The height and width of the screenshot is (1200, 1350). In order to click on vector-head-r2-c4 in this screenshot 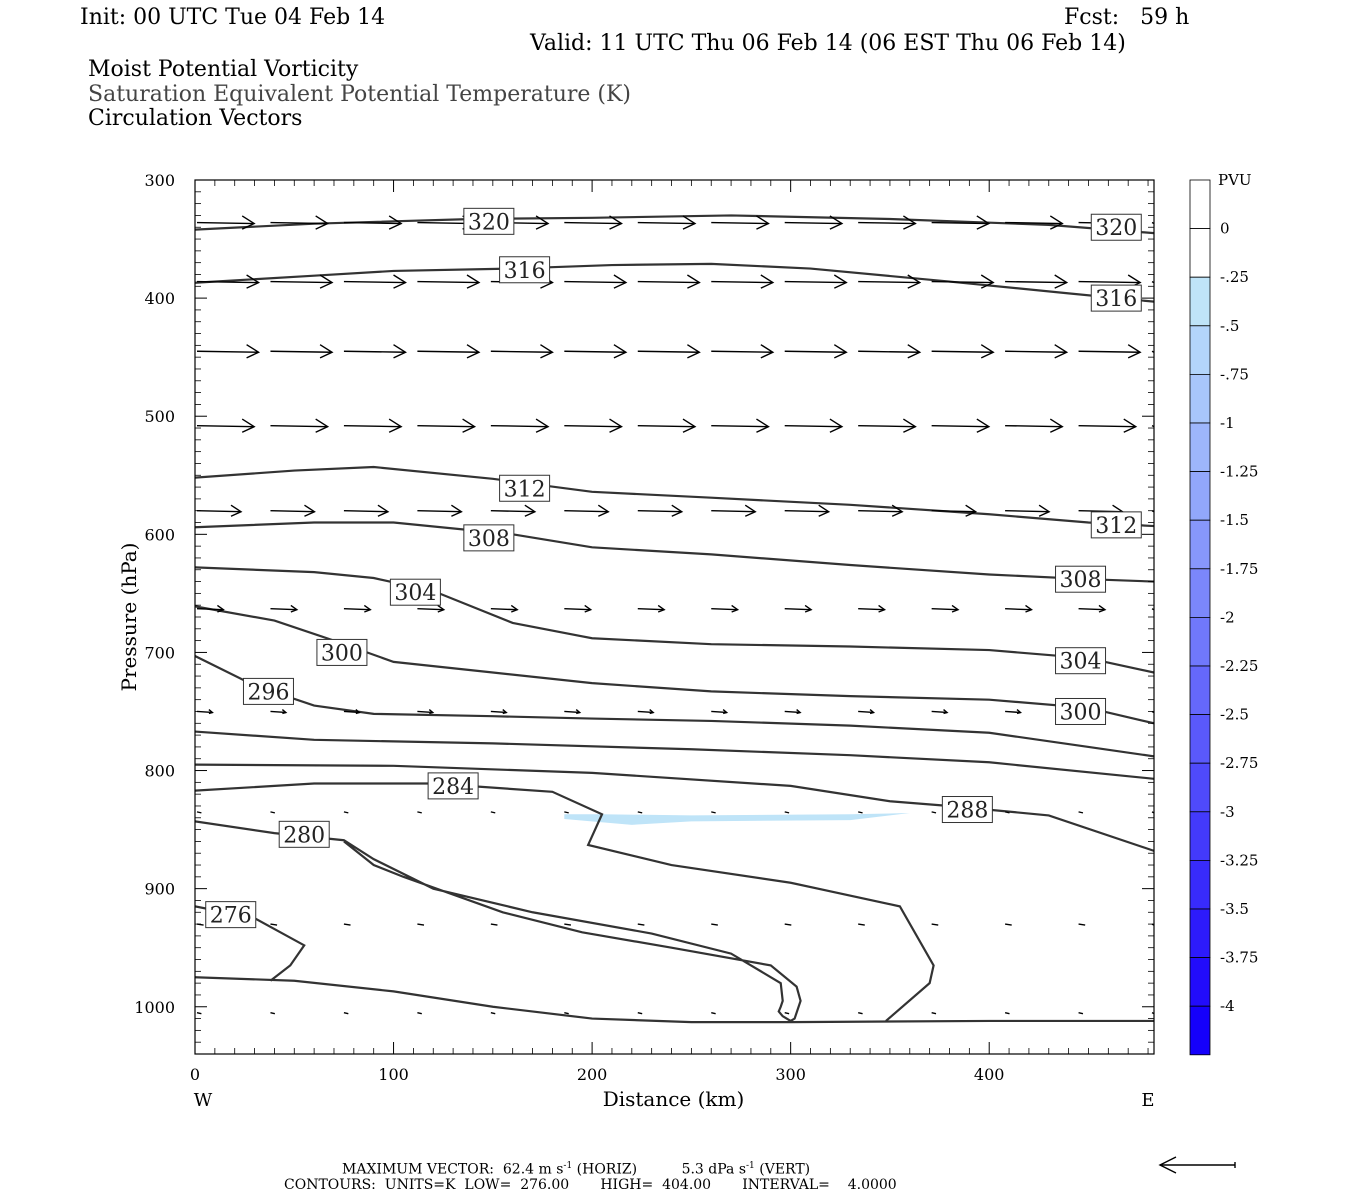, I will do `click(547, 351)`.